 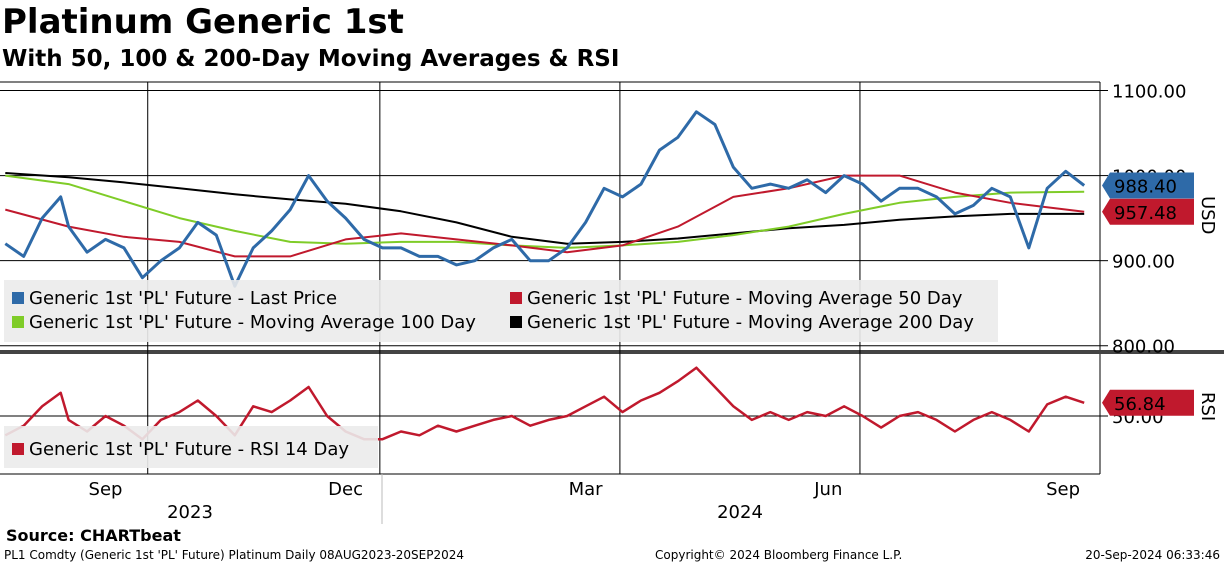 What do you see at coordinates (1143, 262) in the screenshot?
I see `price-tick-label: 900.00` at bounding box center [1143, 262].